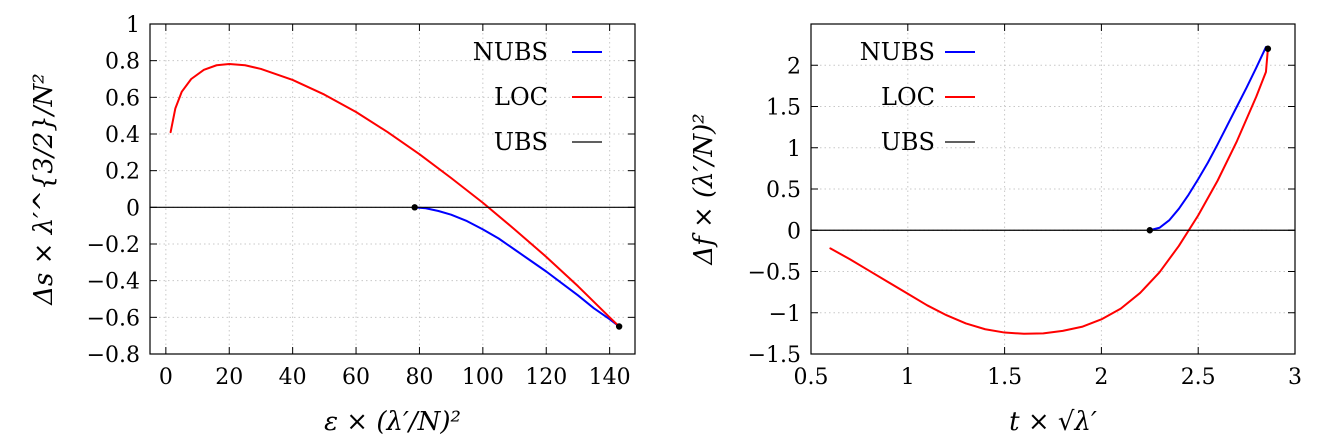  What do you see at coordinates (122, 62) in the screenshot?
I see `y-tick-label: 0.8` at bounding box center [122, 62].